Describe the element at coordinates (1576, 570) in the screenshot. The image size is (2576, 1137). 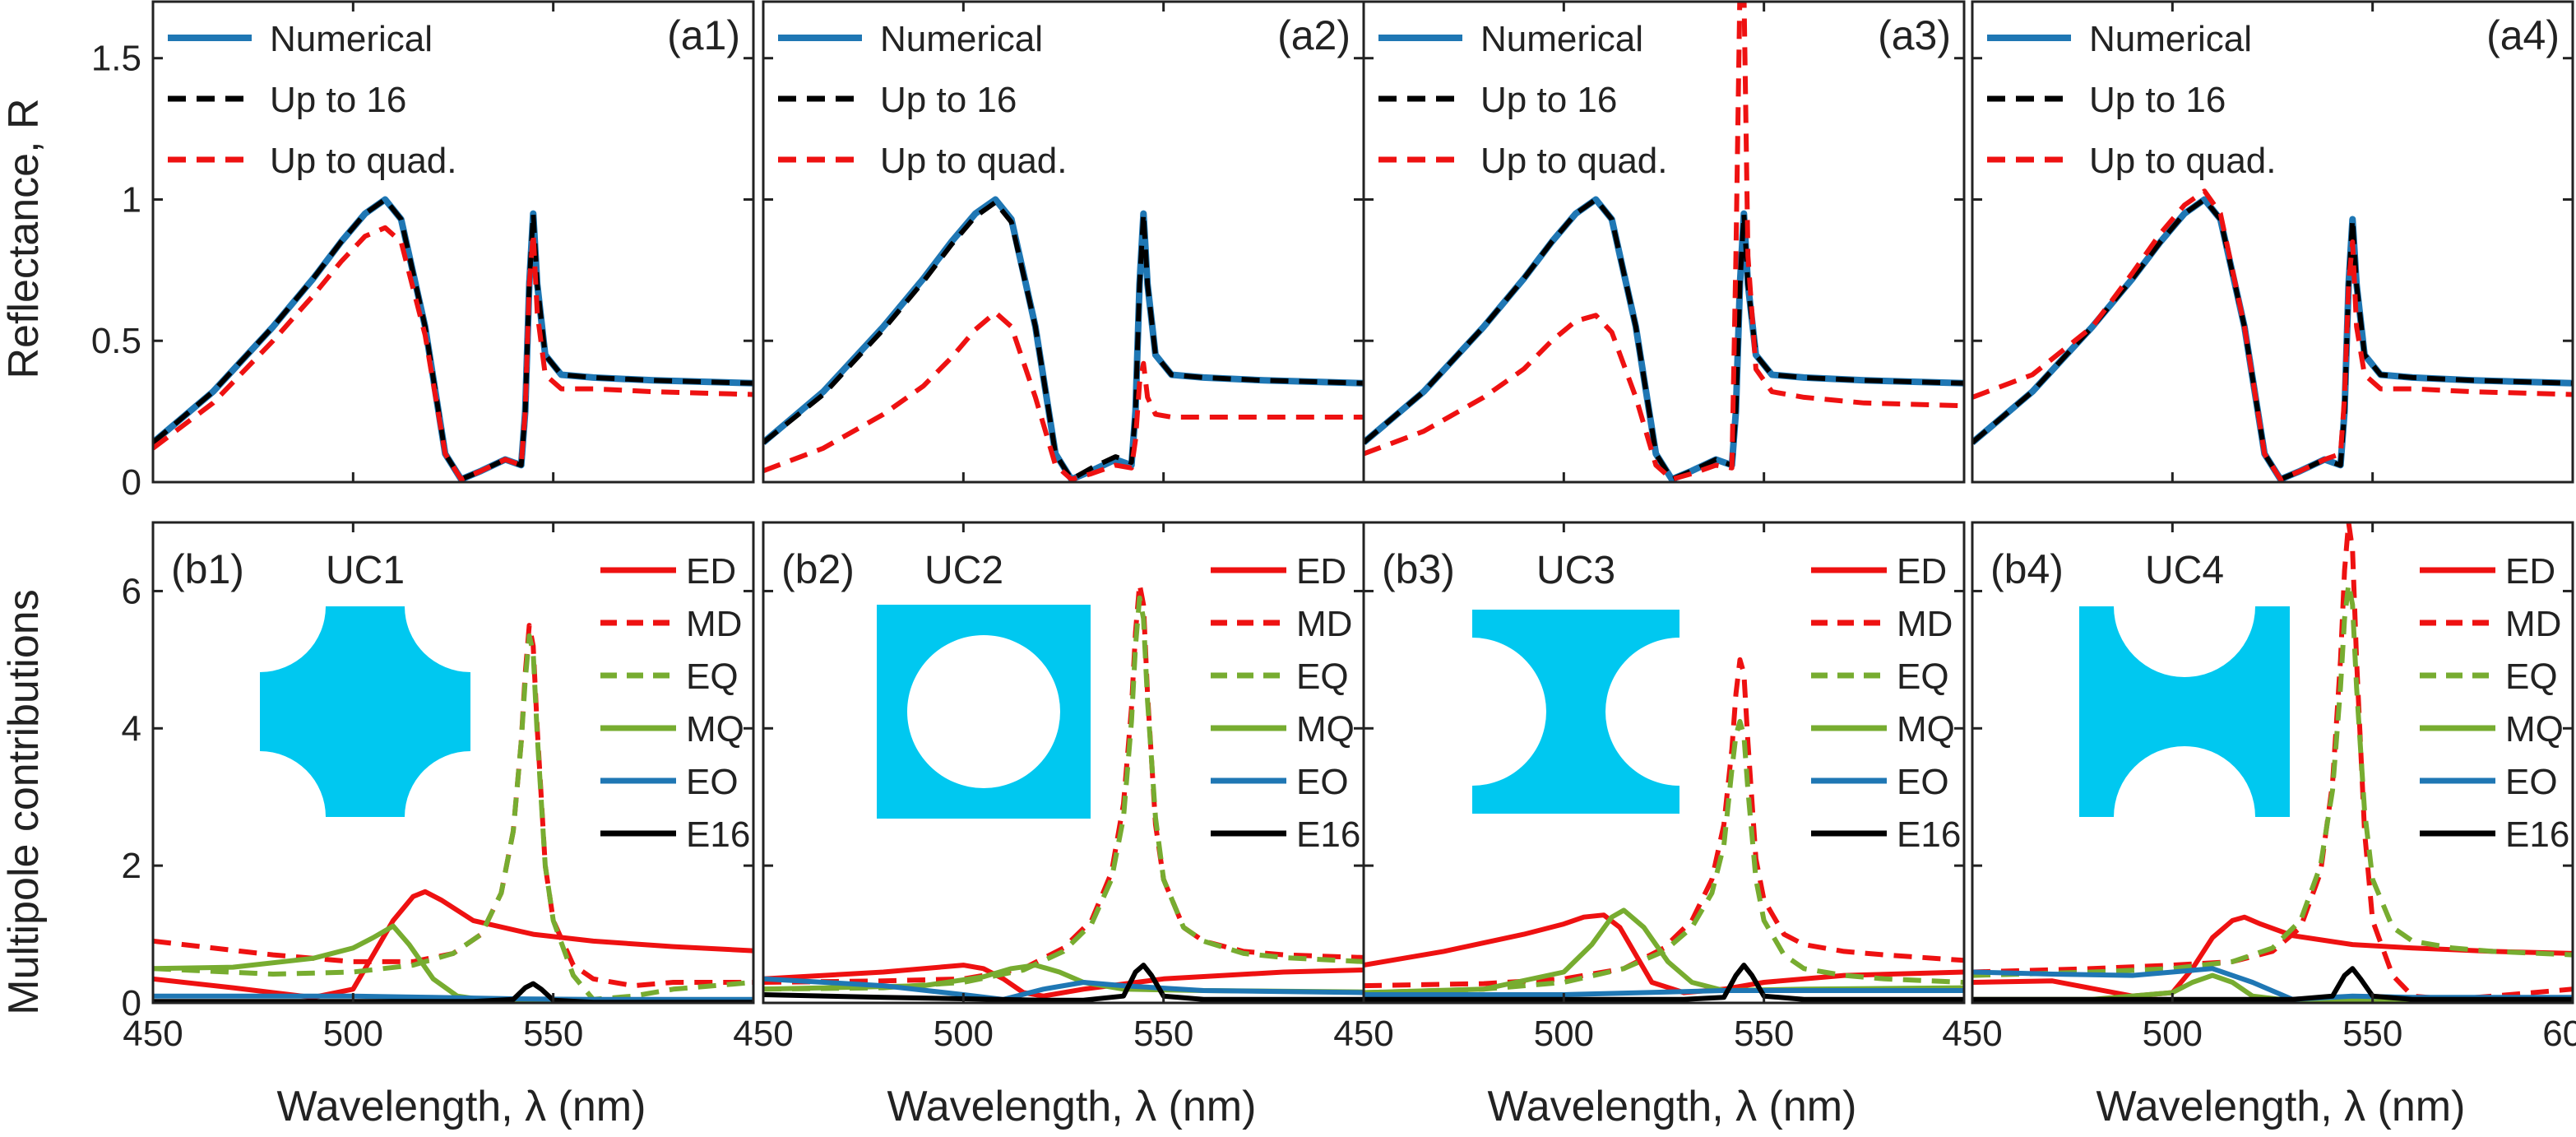
I see `inset-label: UC3` at that location.